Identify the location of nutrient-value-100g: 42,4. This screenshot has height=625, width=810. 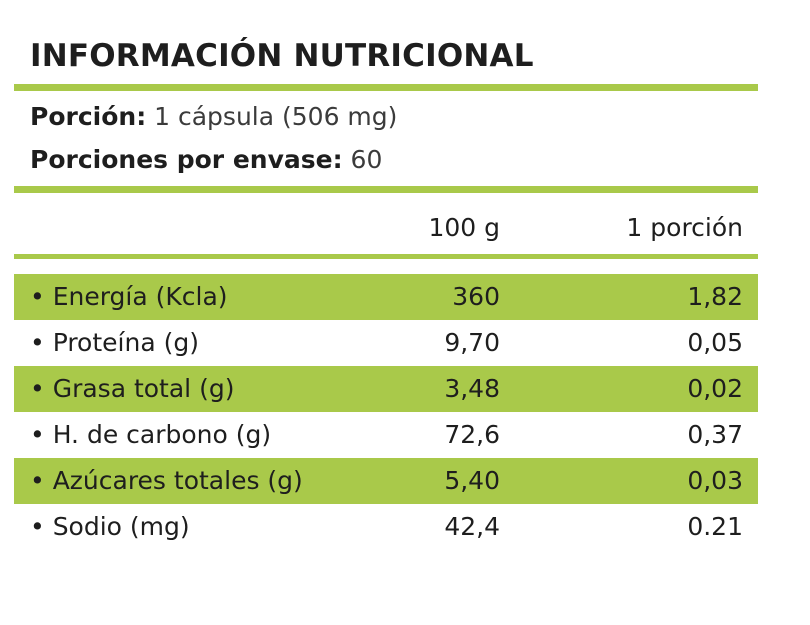
(472, 526).